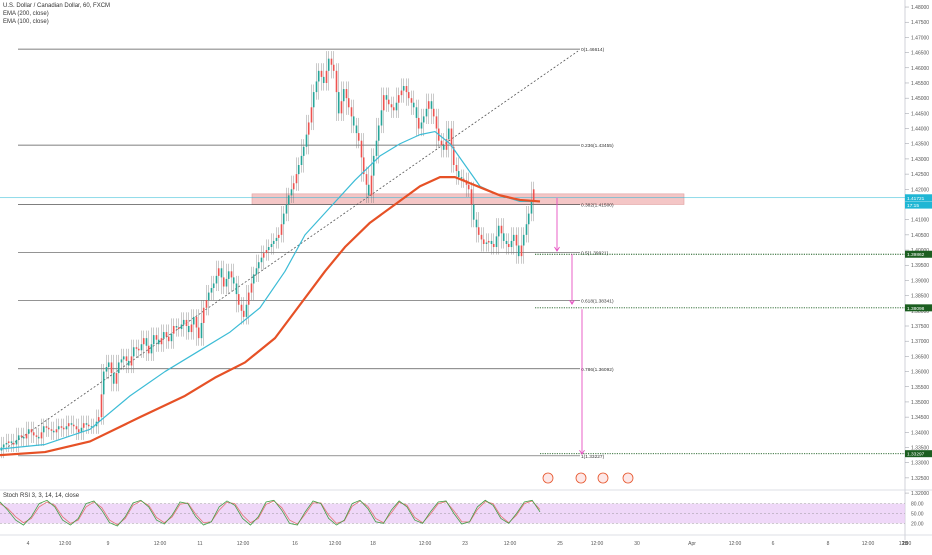 This screenshot has height=555, width=932. Describe the element at coordinates (920, 8) in the screenshot. I see `y-tick-label: 1.48000` at that location.